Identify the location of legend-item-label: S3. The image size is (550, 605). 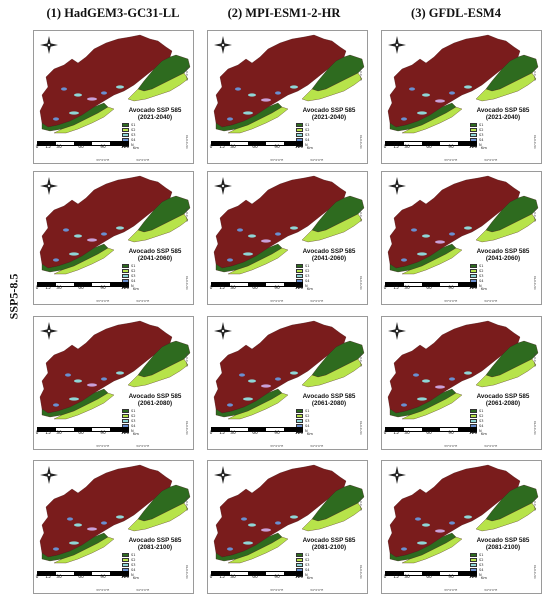
(307, 134).